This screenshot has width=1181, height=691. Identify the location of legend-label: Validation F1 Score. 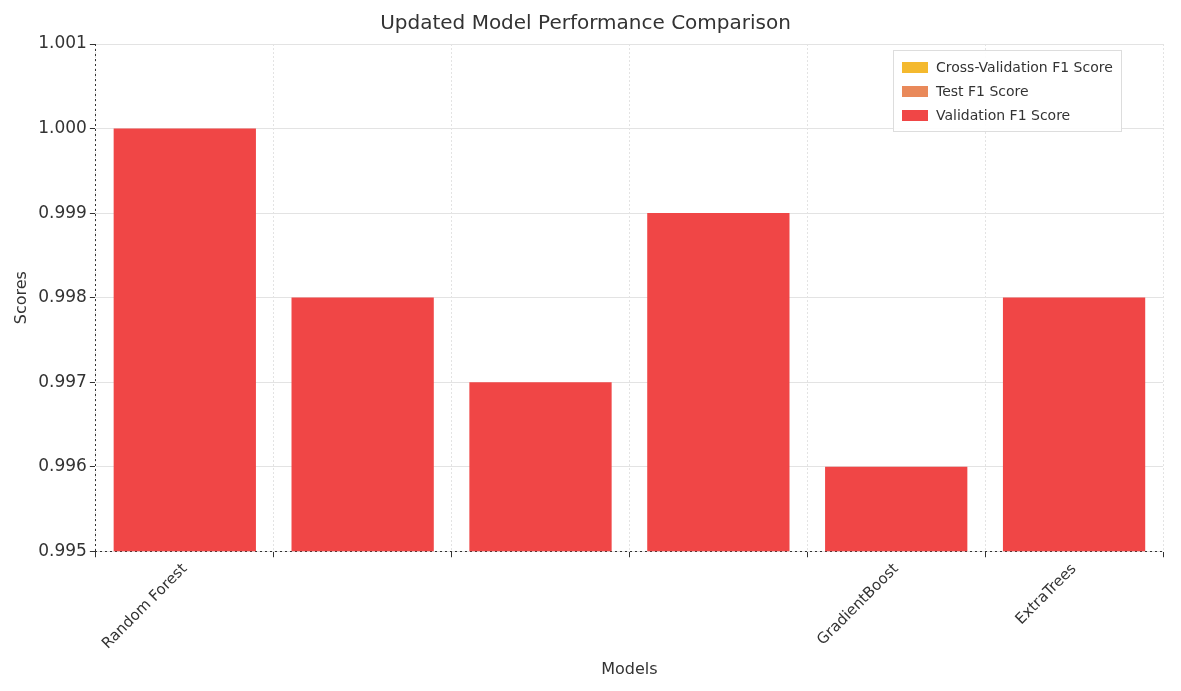
(1003, 115).